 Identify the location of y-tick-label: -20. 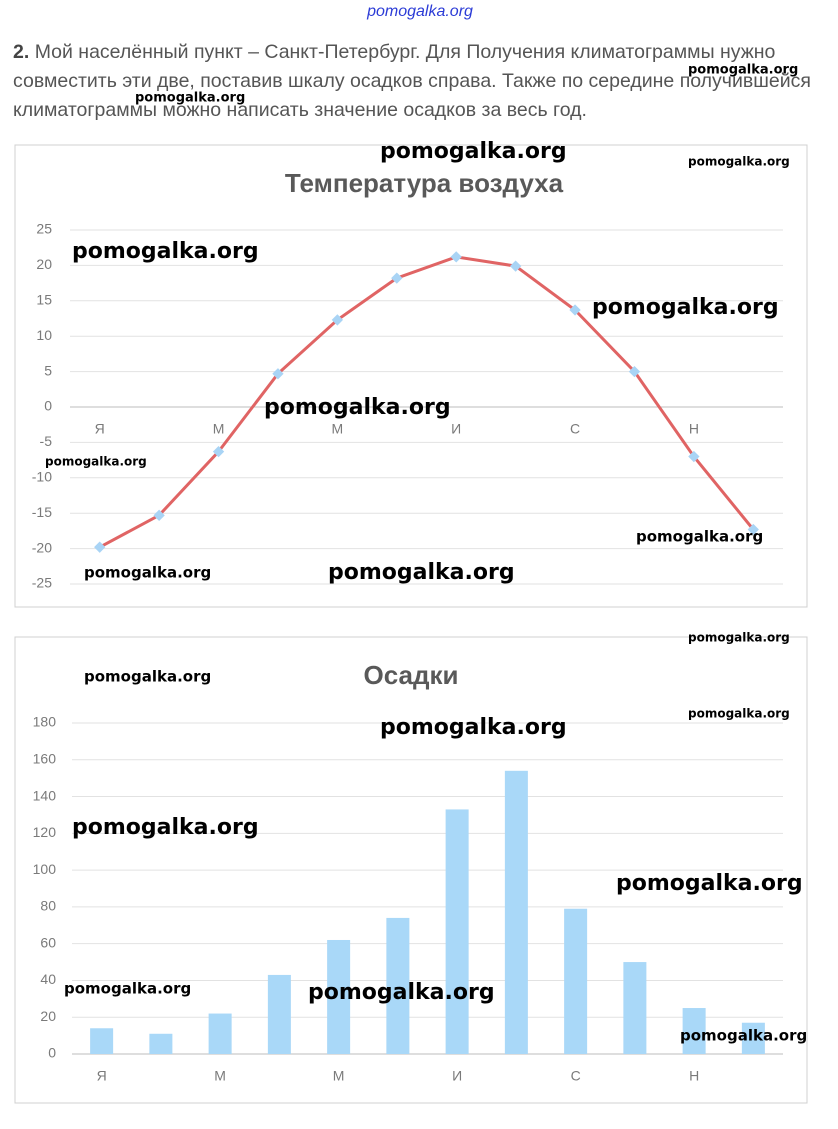
(42, 547).